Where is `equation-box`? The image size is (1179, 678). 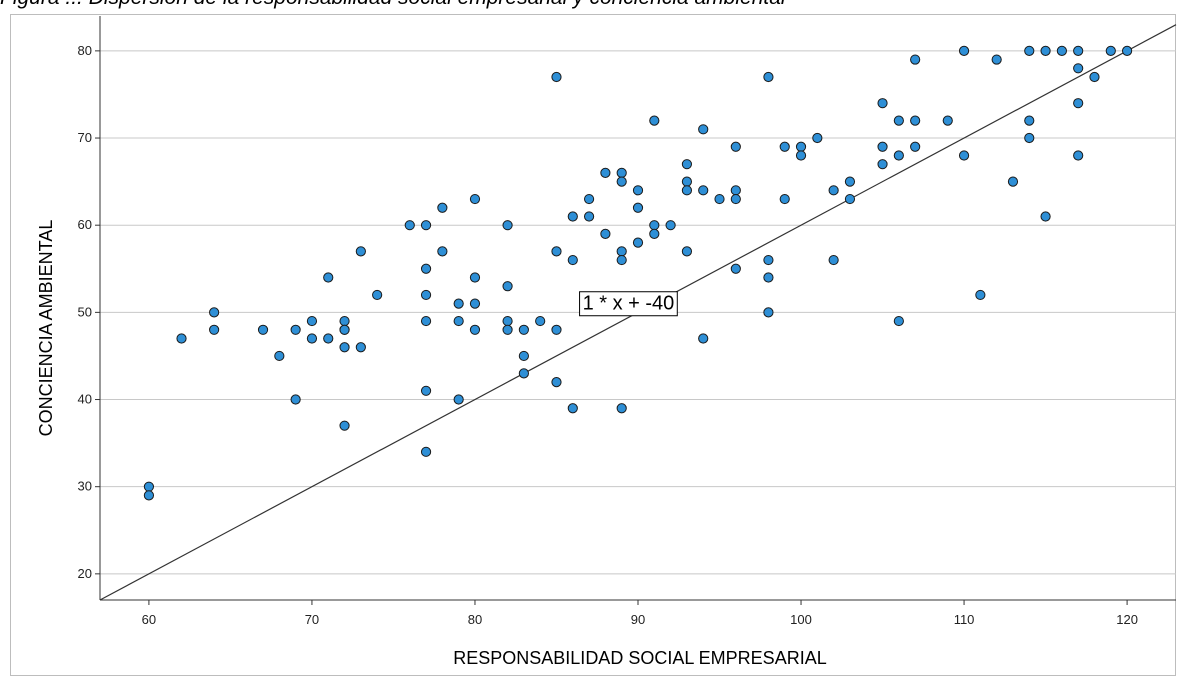
equation-box is located at coordinates (628, 304).